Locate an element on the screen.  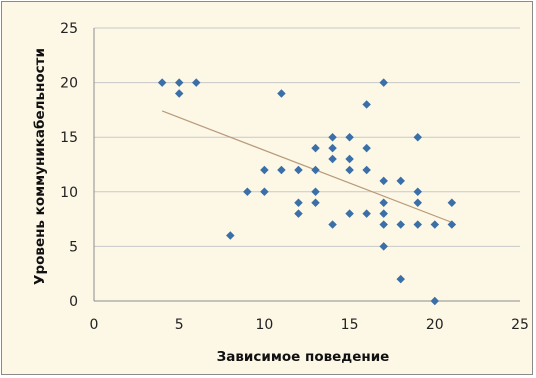
y-tick-label: 15 is located at coordinates (69, 138).